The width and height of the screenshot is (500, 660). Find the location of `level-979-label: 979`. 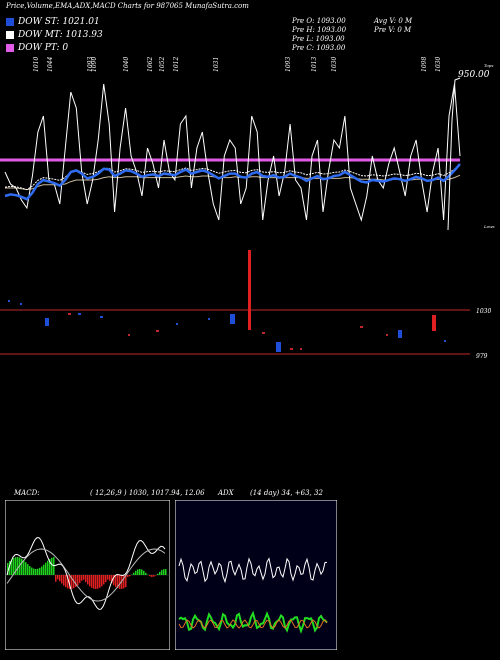

level-979-label: 979 is located at coordinates (482, 356).